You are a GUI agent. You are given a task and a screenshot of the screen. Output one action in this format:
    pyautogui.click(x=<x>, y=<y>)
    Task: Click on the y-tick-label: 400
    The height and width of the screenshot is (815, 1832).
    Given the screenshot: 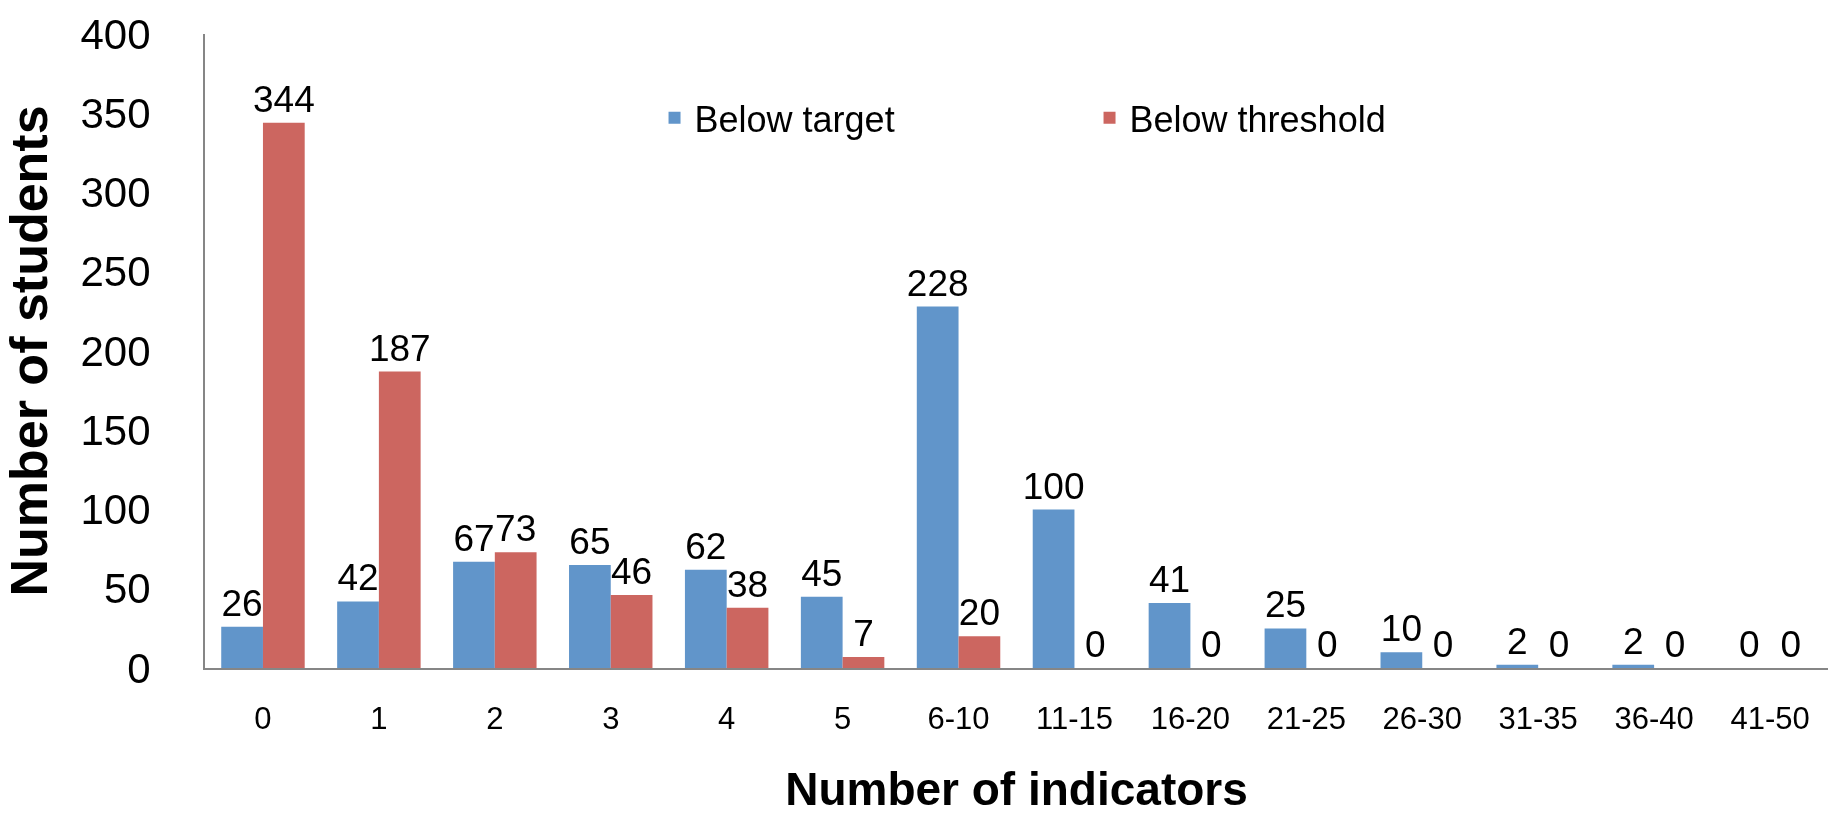 What is the action you would take?
    pyautogui.click(x=115, y=34)
    